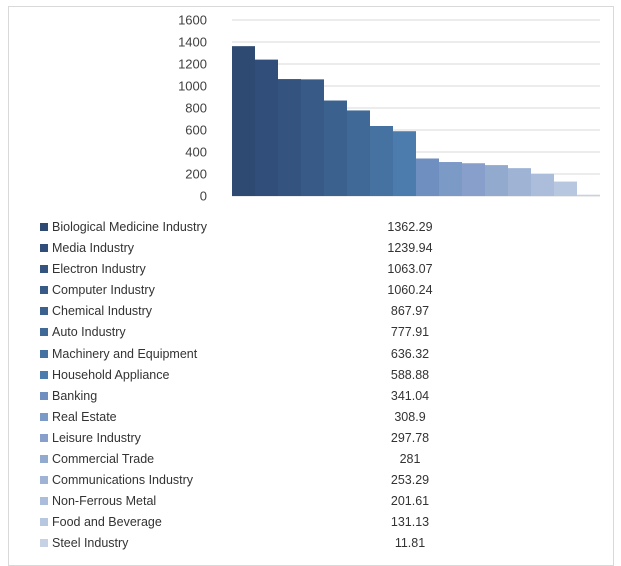 Image resolution: width=621 pixels, height=566 pixels. Describe the element at coordinates (103, 459) in the screenshot. I see `category-label: Commercial Trade` at that location.